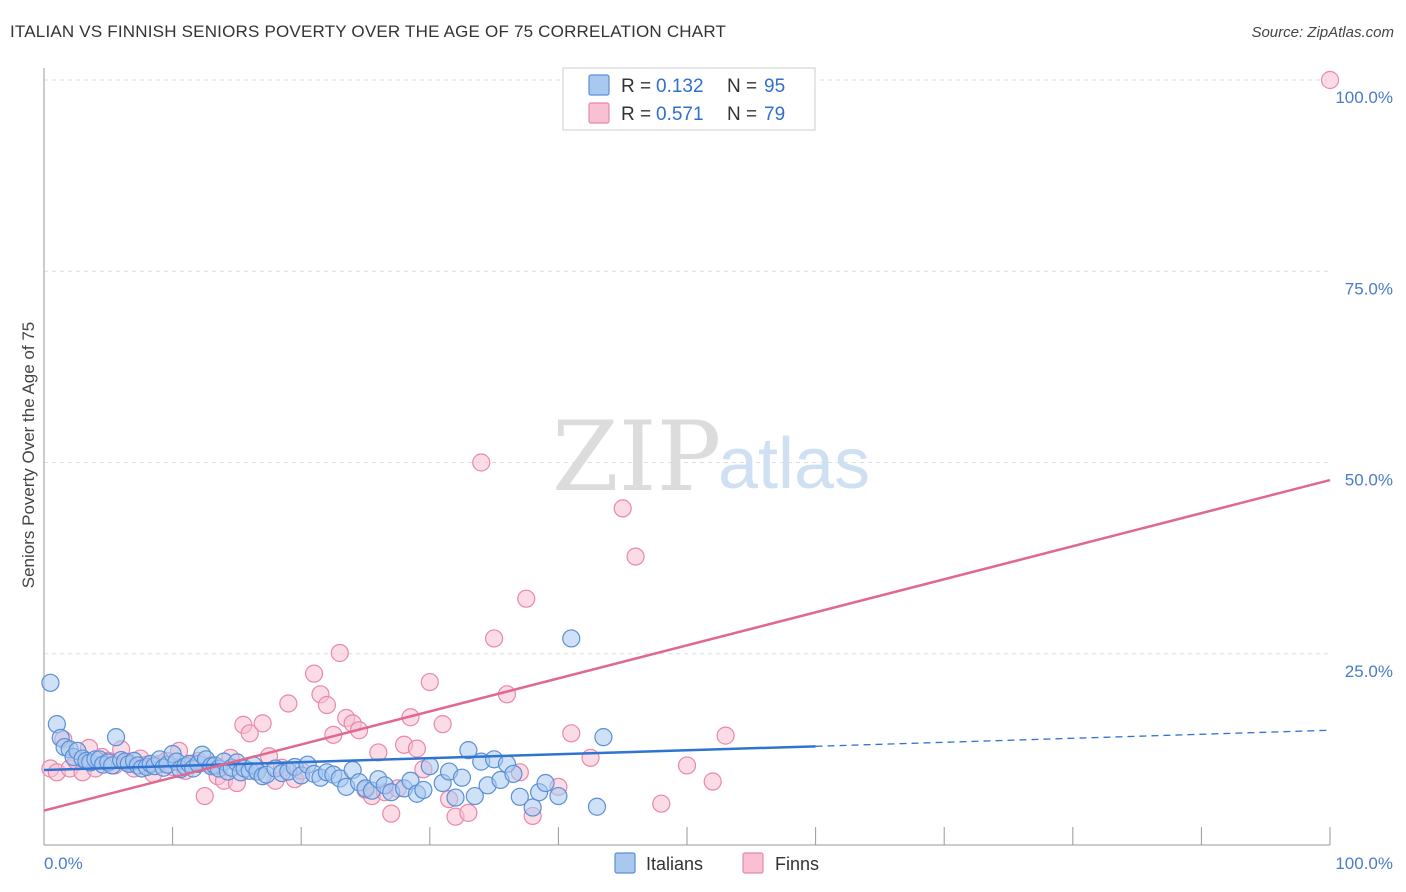  Describe the element at coordinates (28, 455) in the screenshot. I see `y-axis-label: Seniors Poverty Over the Age of 75` at that location.